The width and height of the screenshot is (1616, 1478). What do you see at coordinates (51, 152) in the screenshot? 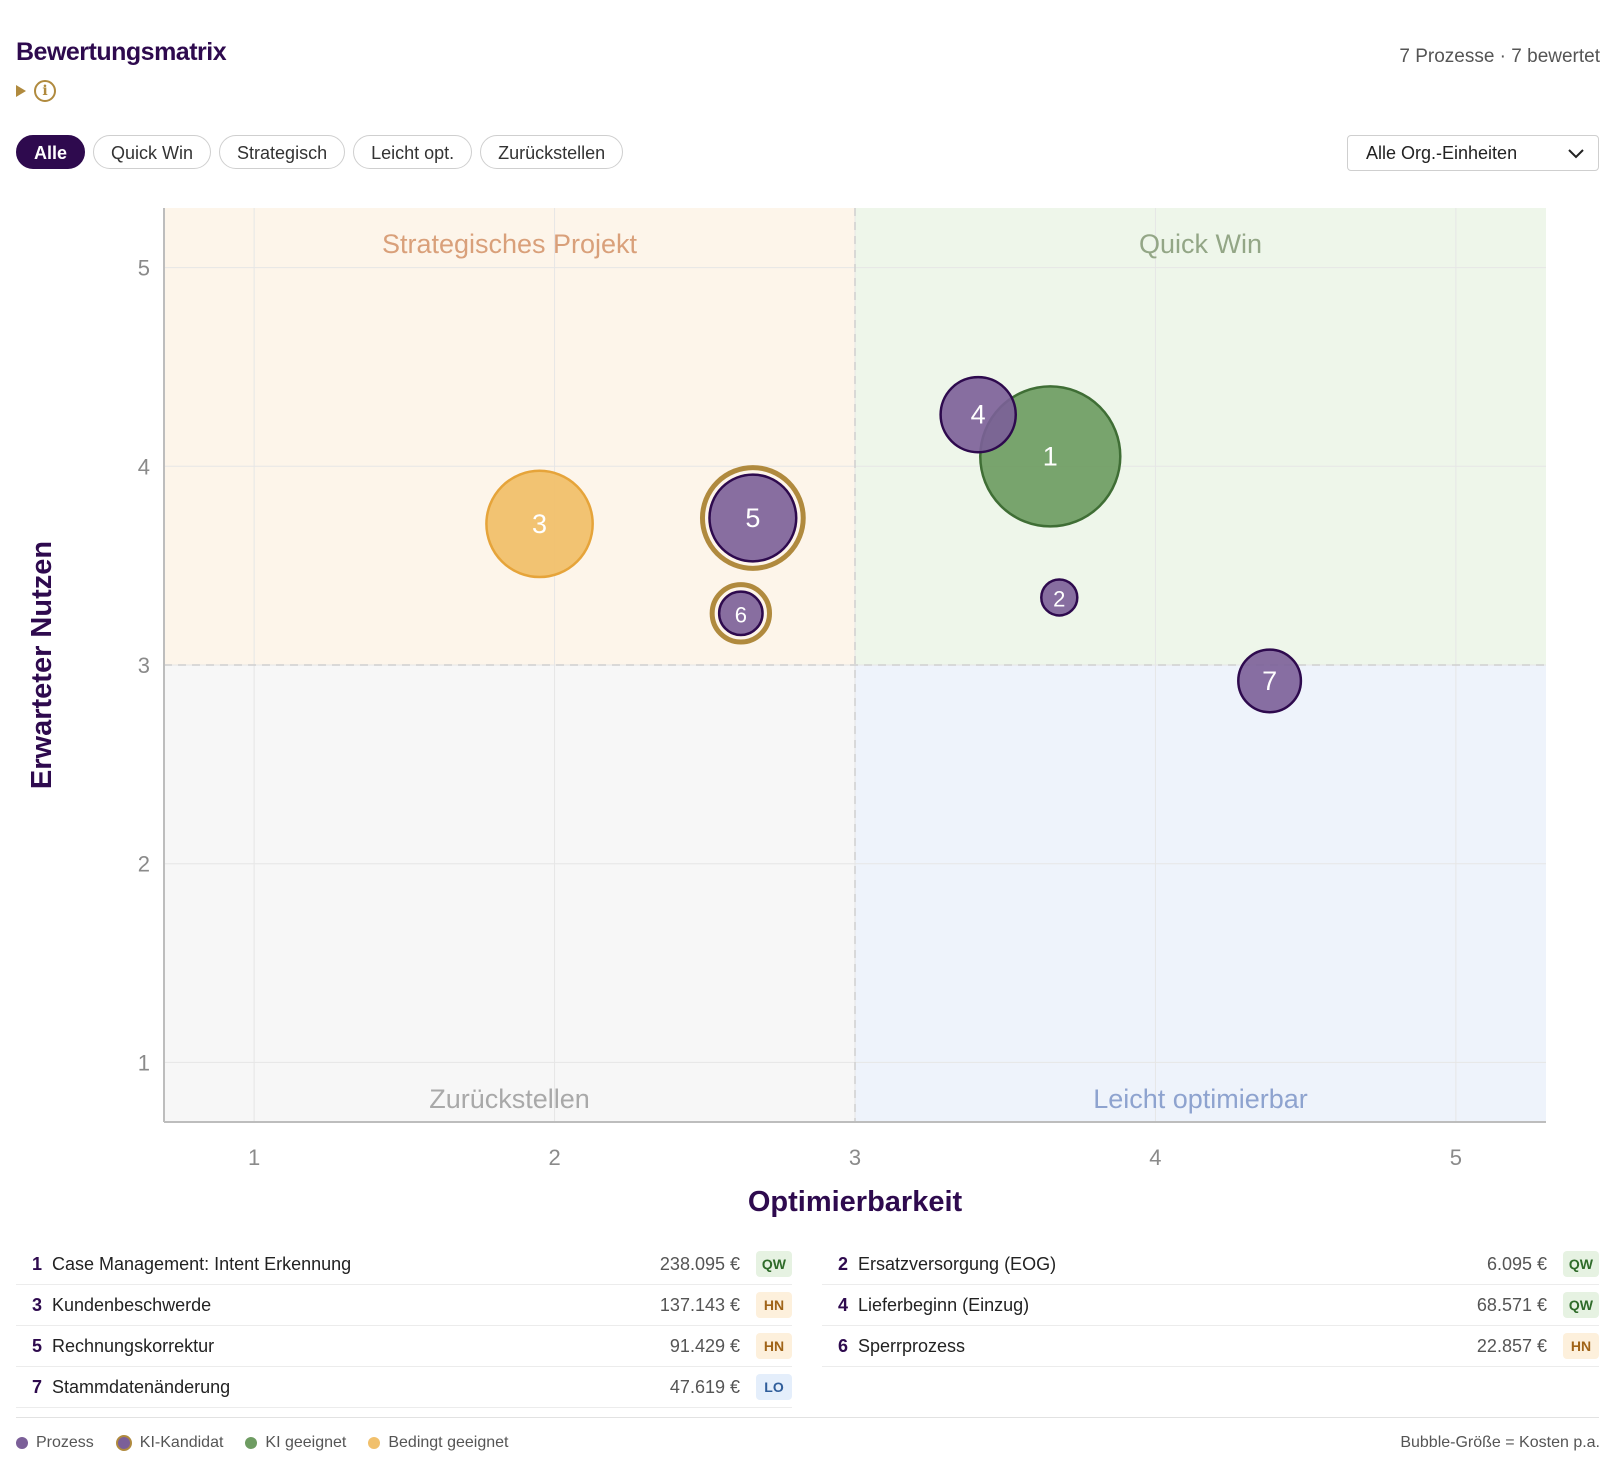
I see `filter-all: Alle` at bounding box center [51, 152].